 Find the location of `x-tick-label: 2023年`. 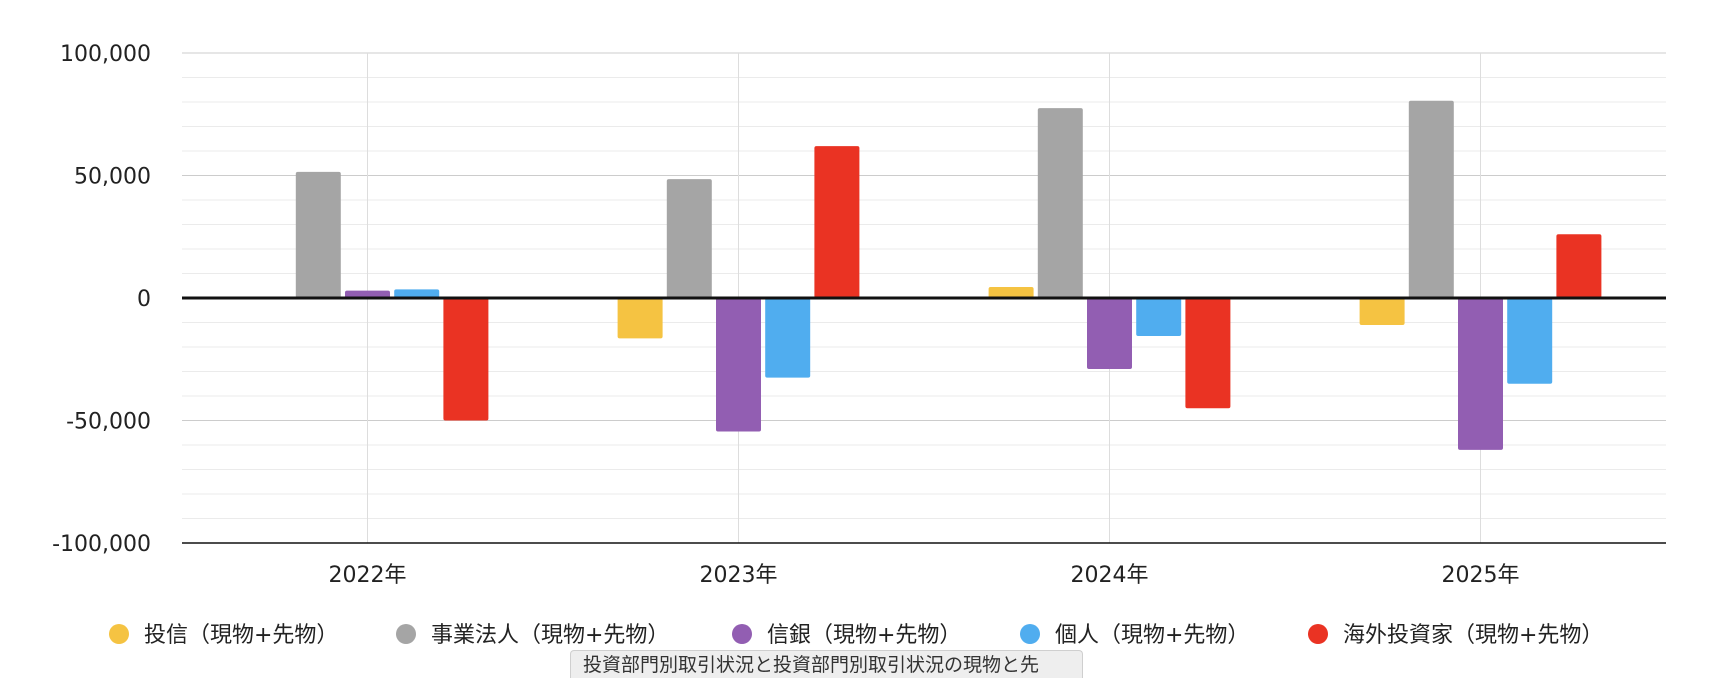

x-tick-label: 2023年 is located at coordinates (739, 575).